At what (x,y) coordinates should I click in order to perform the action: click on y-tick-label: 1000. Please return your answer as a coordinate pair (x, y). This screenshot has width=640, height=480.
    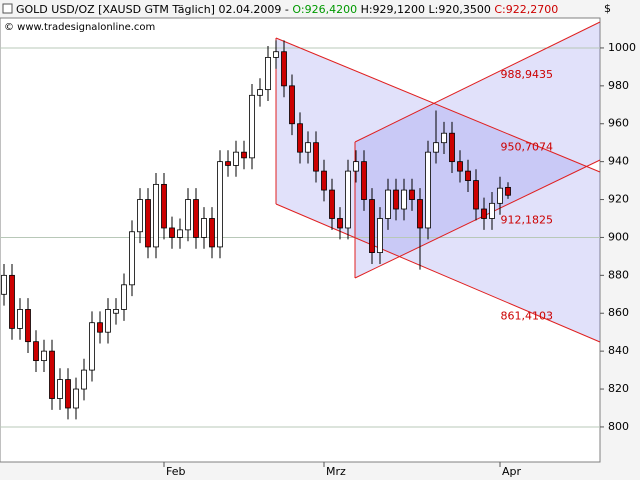
    Looking at the image, I should click on (622, 47).